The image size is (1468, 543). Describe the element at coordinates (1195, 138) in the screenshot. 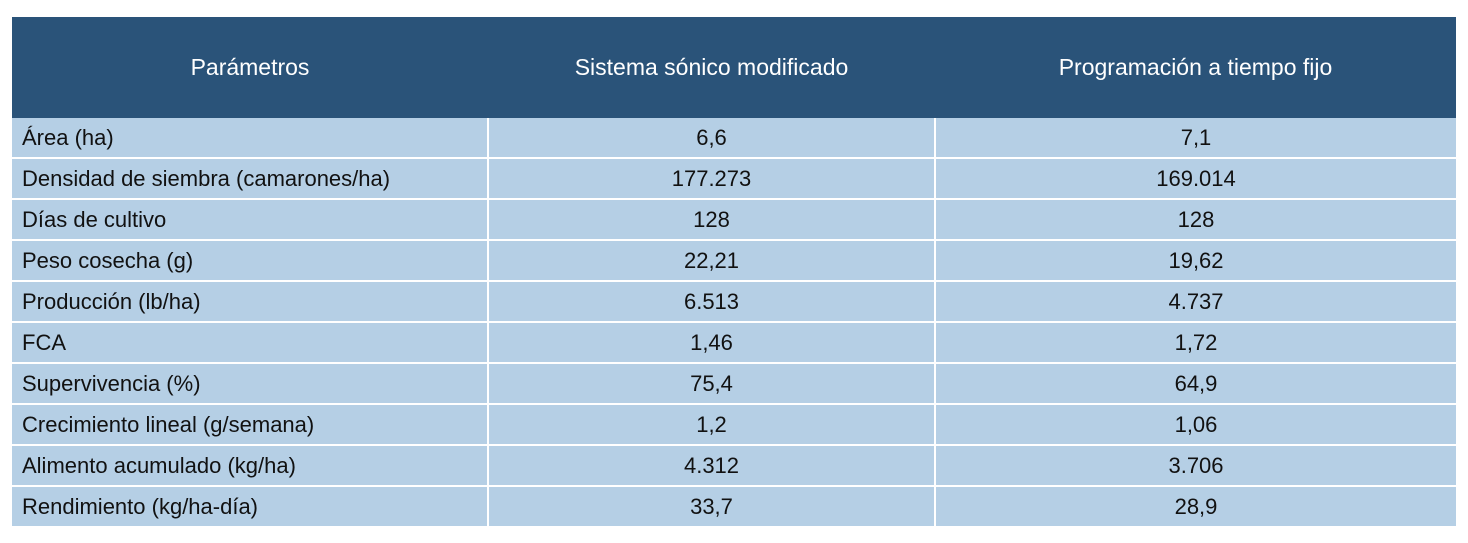

I see `value-cell: 7,1` at that location.